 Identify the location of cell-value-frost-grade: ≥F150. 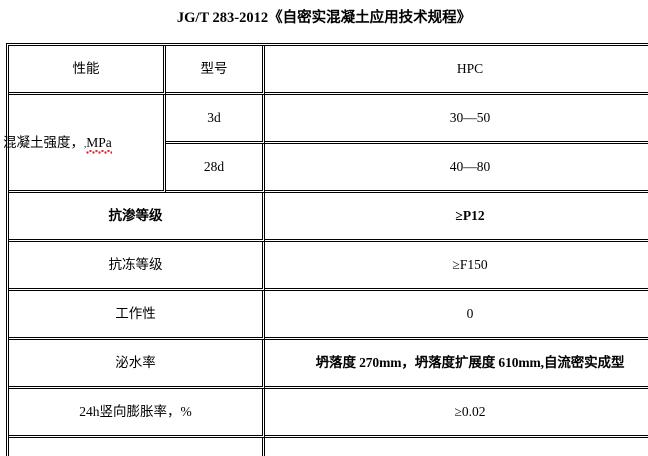
(456, 266).